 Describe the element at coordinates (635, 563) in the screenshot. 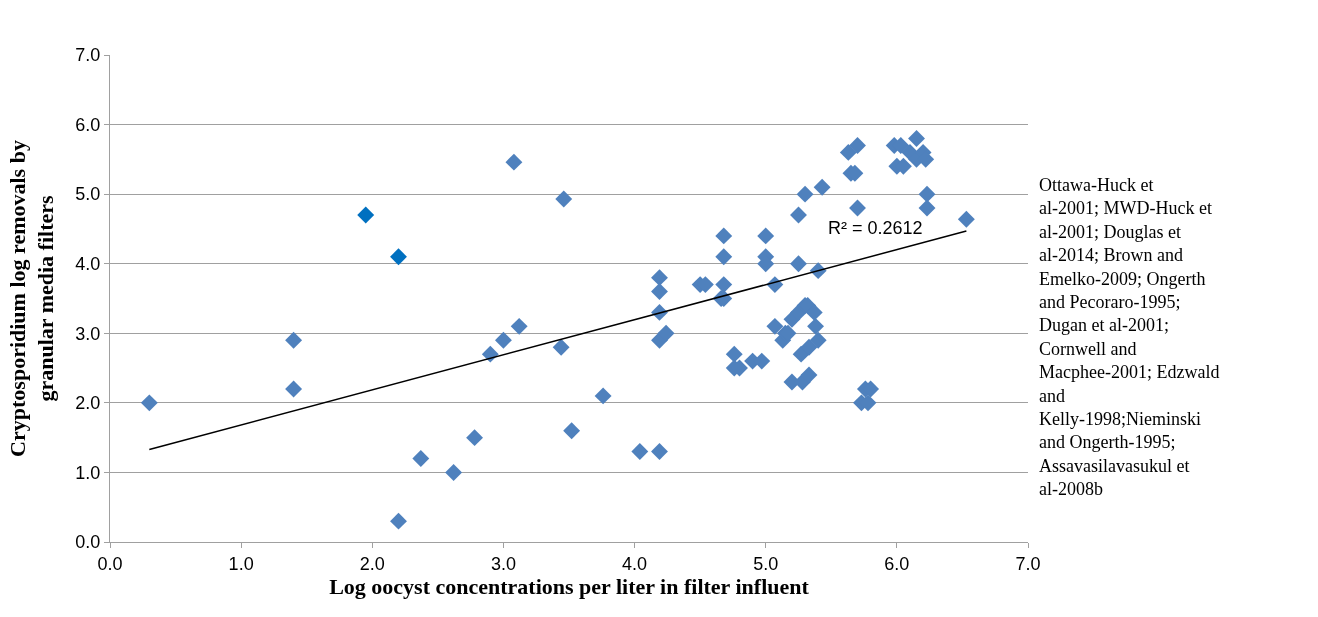

I see `x-tick-label: 4.0` at that location.